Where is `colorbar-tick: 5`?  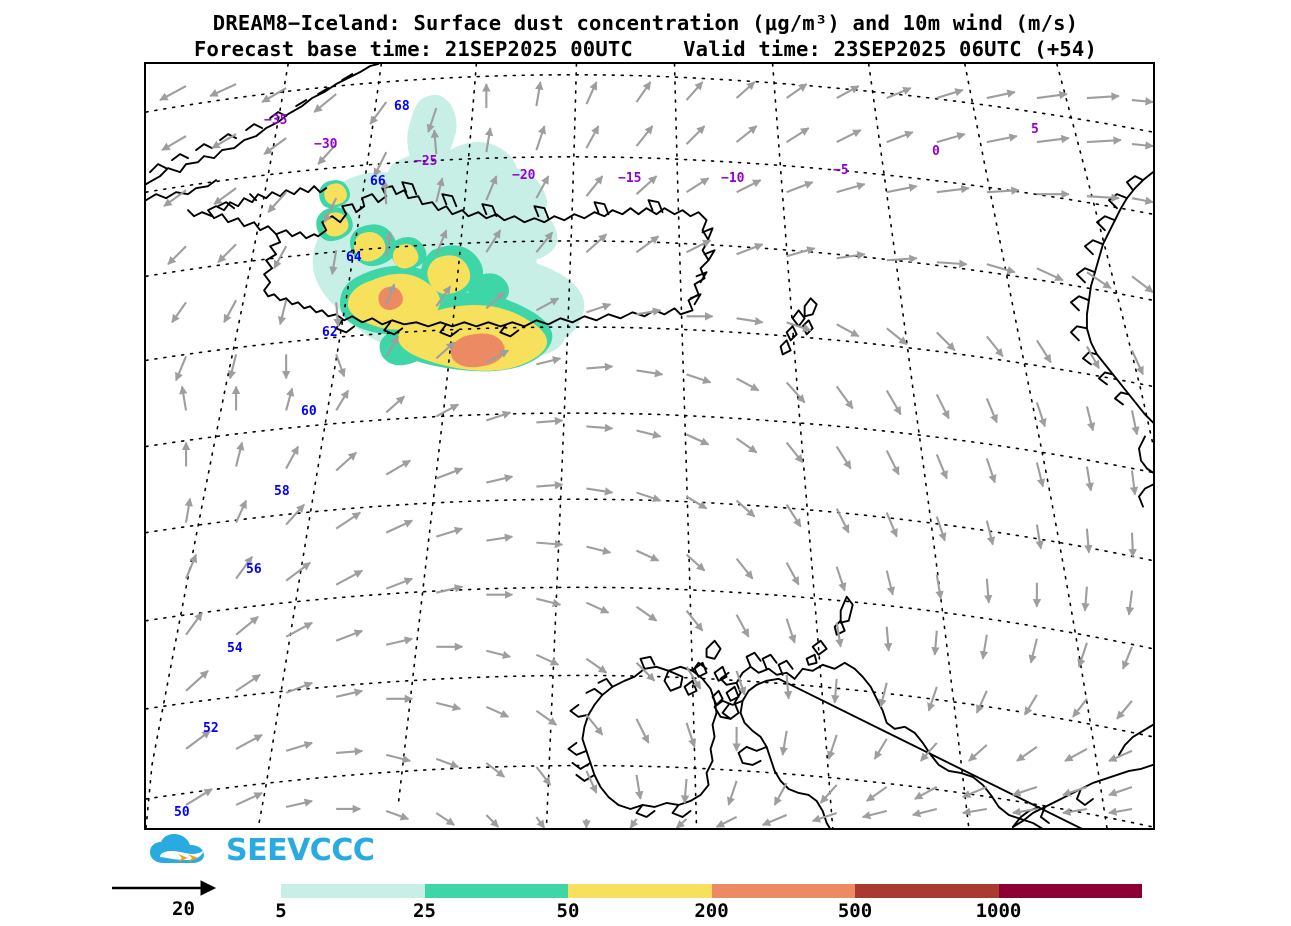 colorbar-tick: 5 is located at coordinates (281, 911).